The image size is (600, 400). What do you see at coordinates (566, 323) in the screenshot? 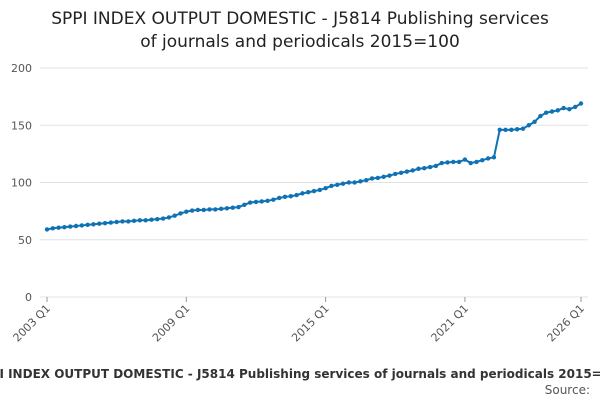
I see `x-tick-label: 2026 Q1` at bounding box center [566, 323].